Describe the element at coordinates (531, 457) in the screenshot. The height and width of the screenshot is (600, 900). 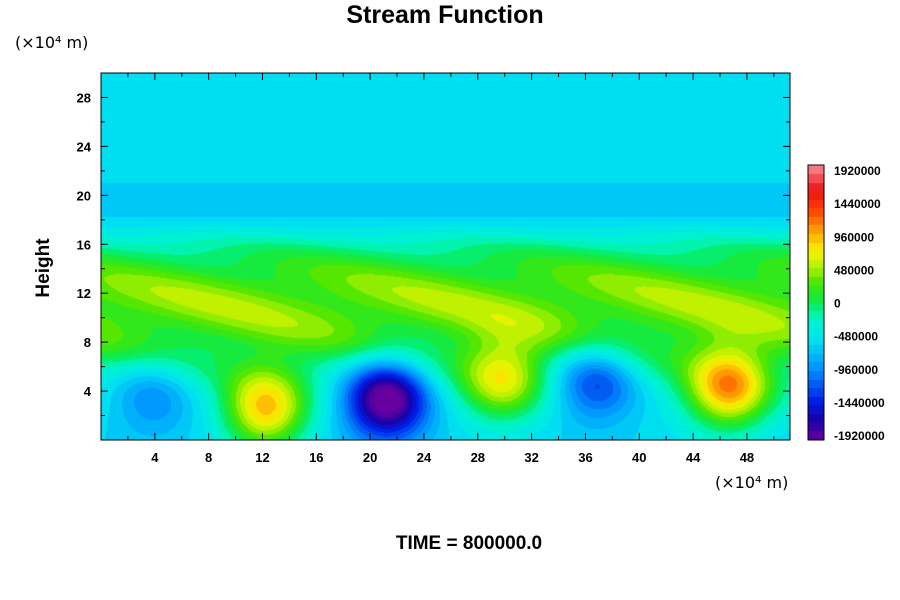
I see `x-axis-tick-label: 32` at that location.